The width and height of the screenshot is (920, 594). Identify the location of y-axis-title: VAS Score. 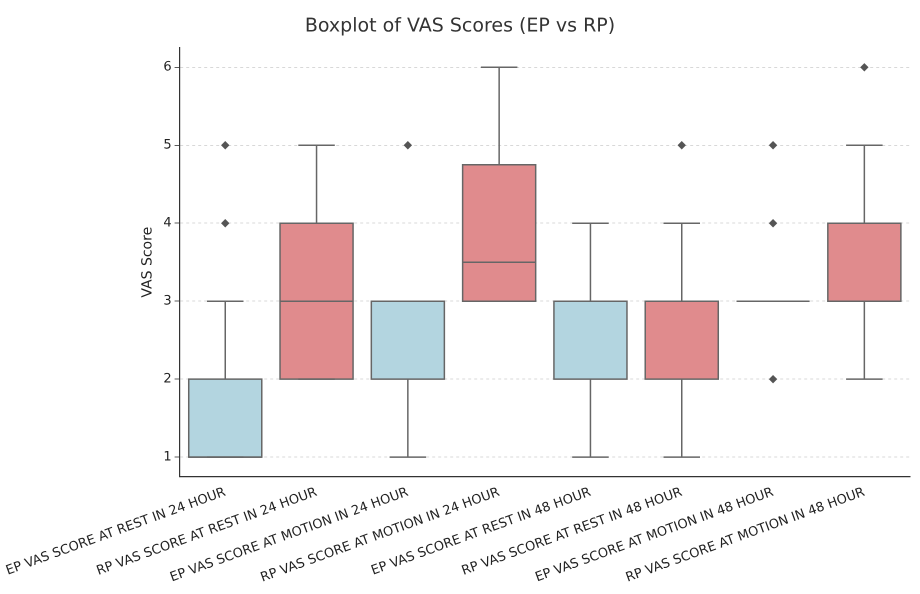
(148, 262).